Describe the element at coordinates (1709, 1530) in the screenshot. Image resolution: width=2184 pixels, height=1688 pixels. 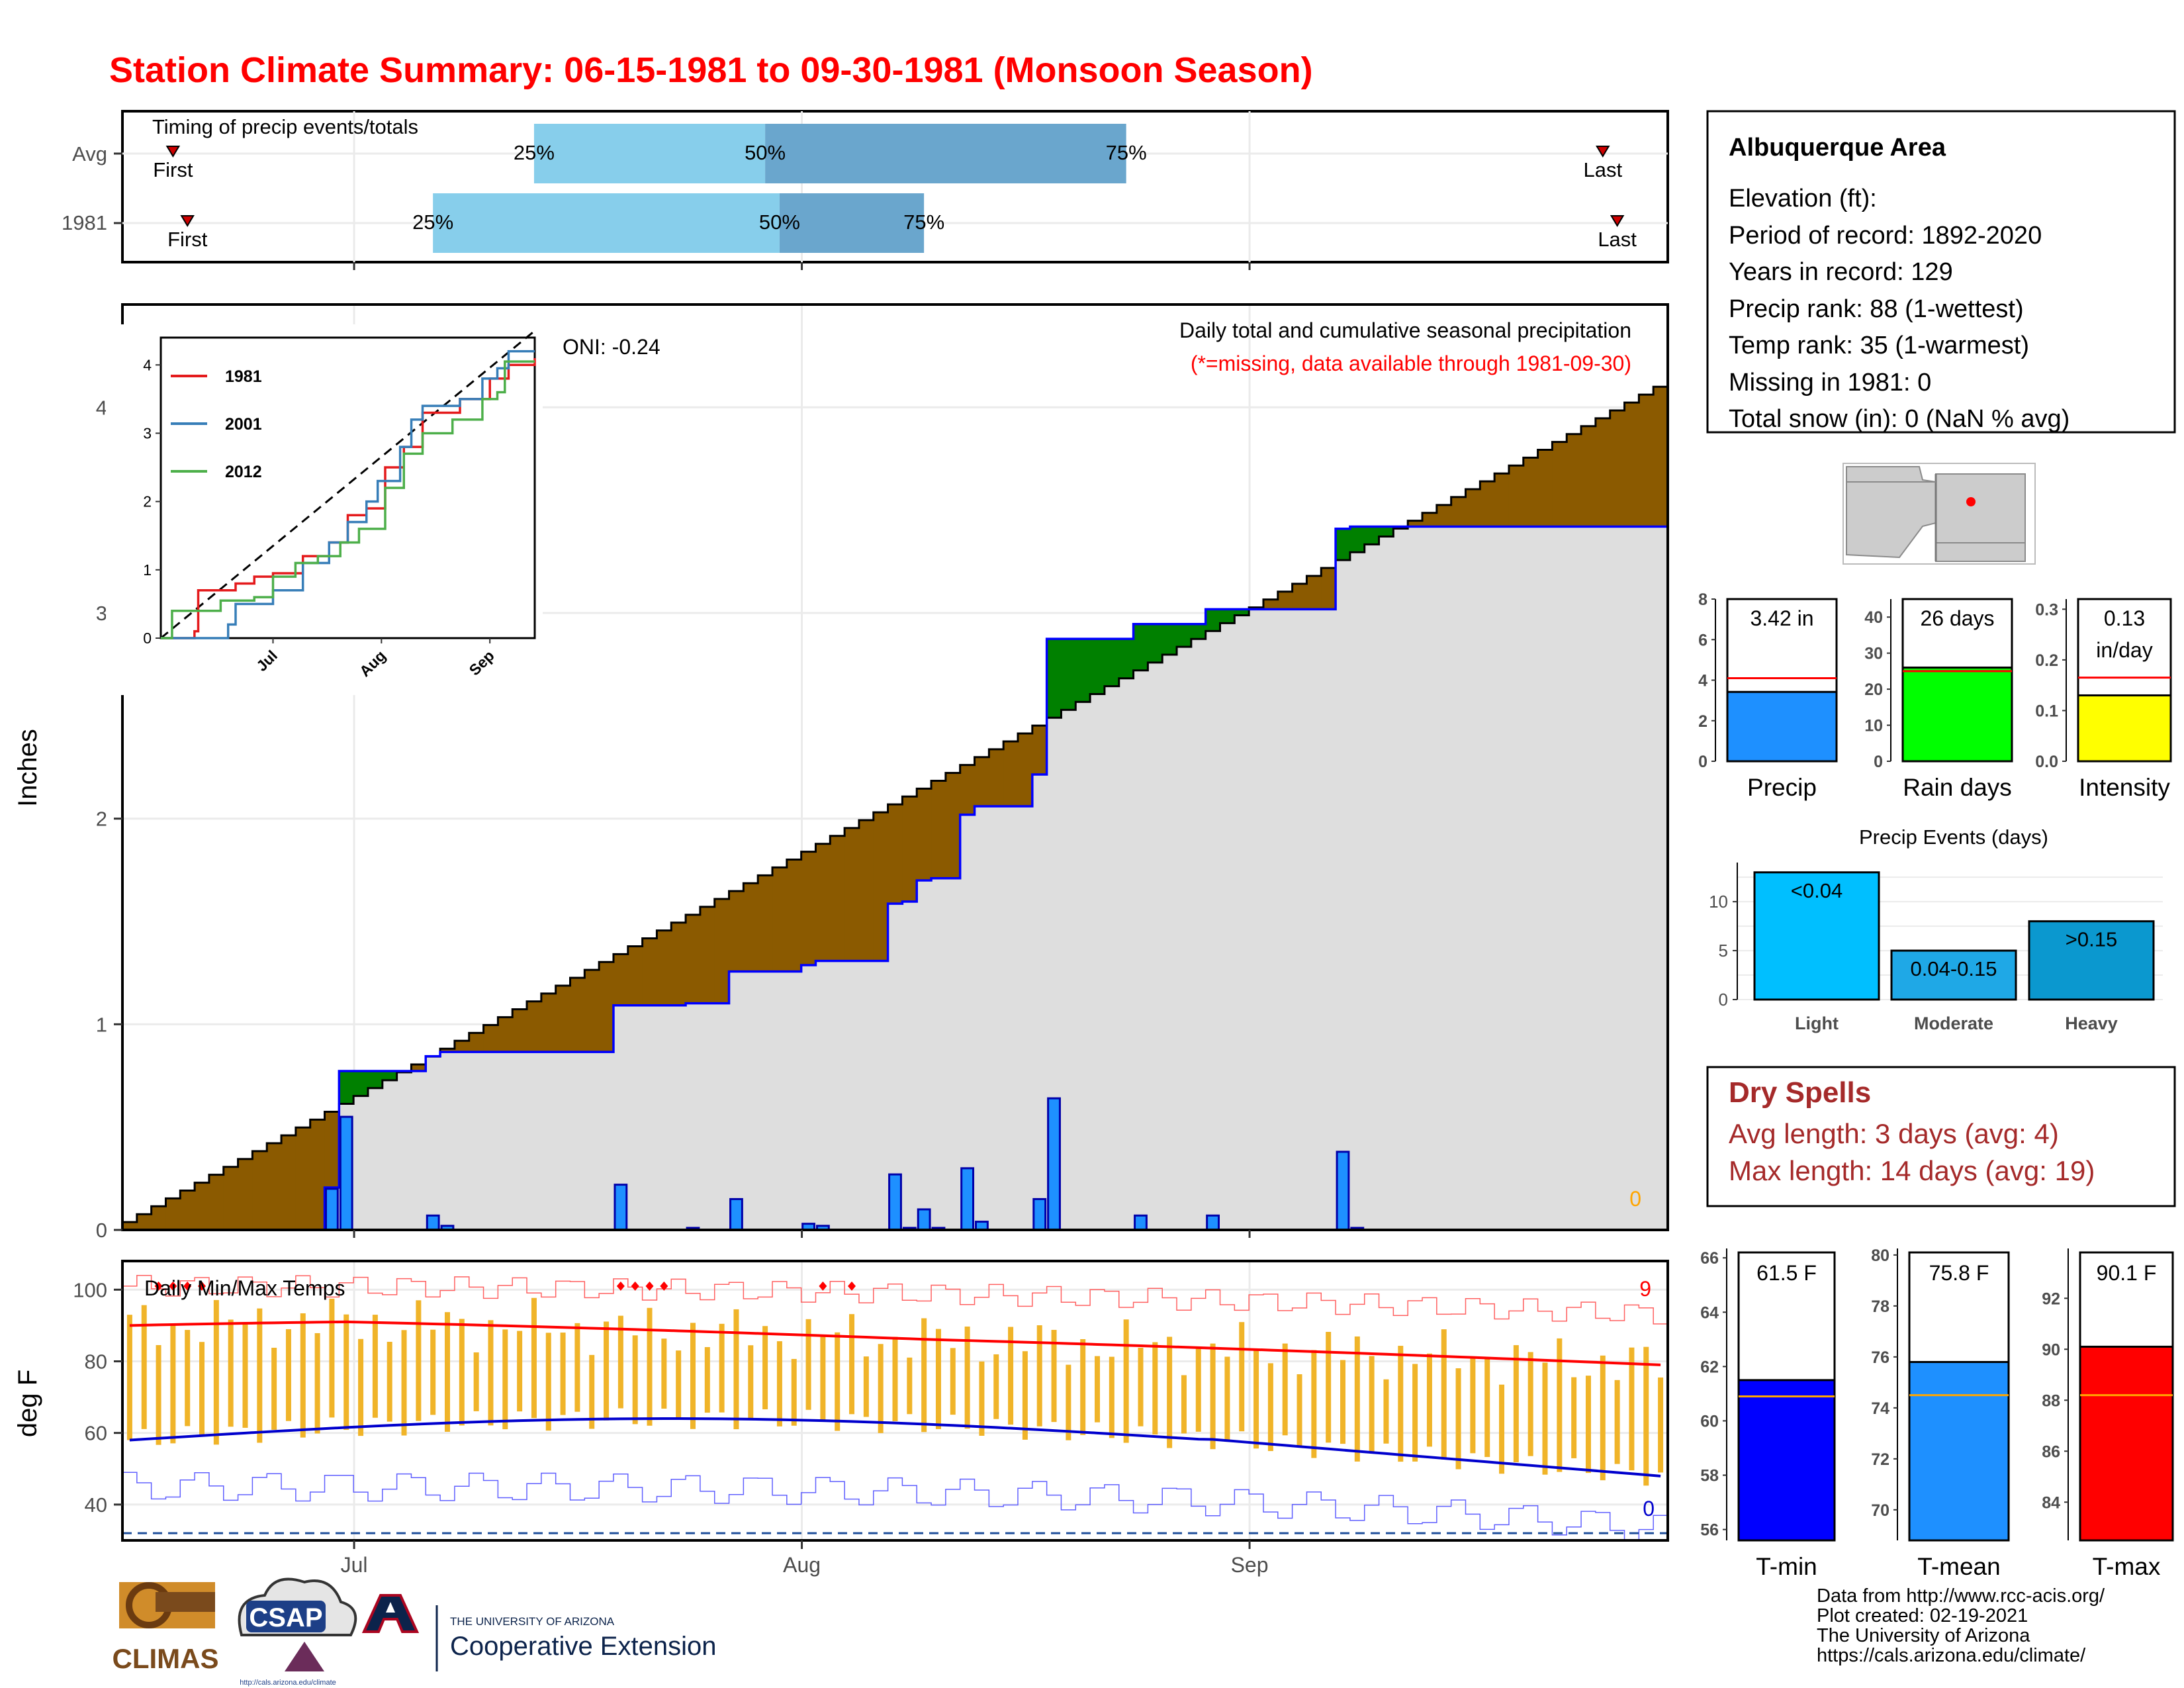
I see `temp-summary-y-tick-label: 56` at that location.